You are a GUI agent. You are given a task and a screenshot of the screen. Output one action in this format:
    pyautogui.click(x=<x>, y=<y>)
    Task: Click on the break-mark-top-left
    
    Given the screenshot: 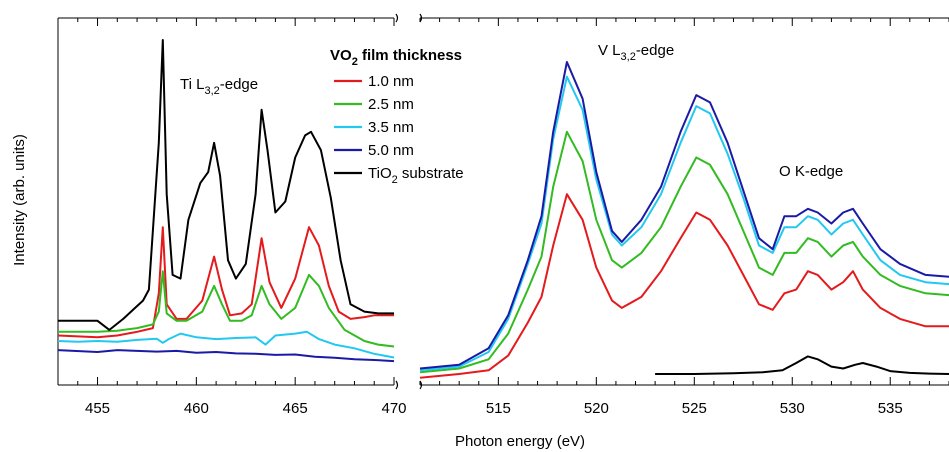 What is the action you would take?
    pyautogui.click(x=397, y=18)
    